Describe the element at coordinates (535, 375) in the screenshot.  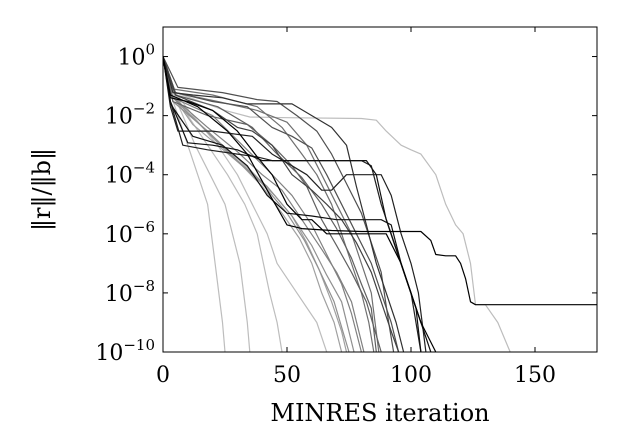
I see `x-tick-label-3: 150` at that location.